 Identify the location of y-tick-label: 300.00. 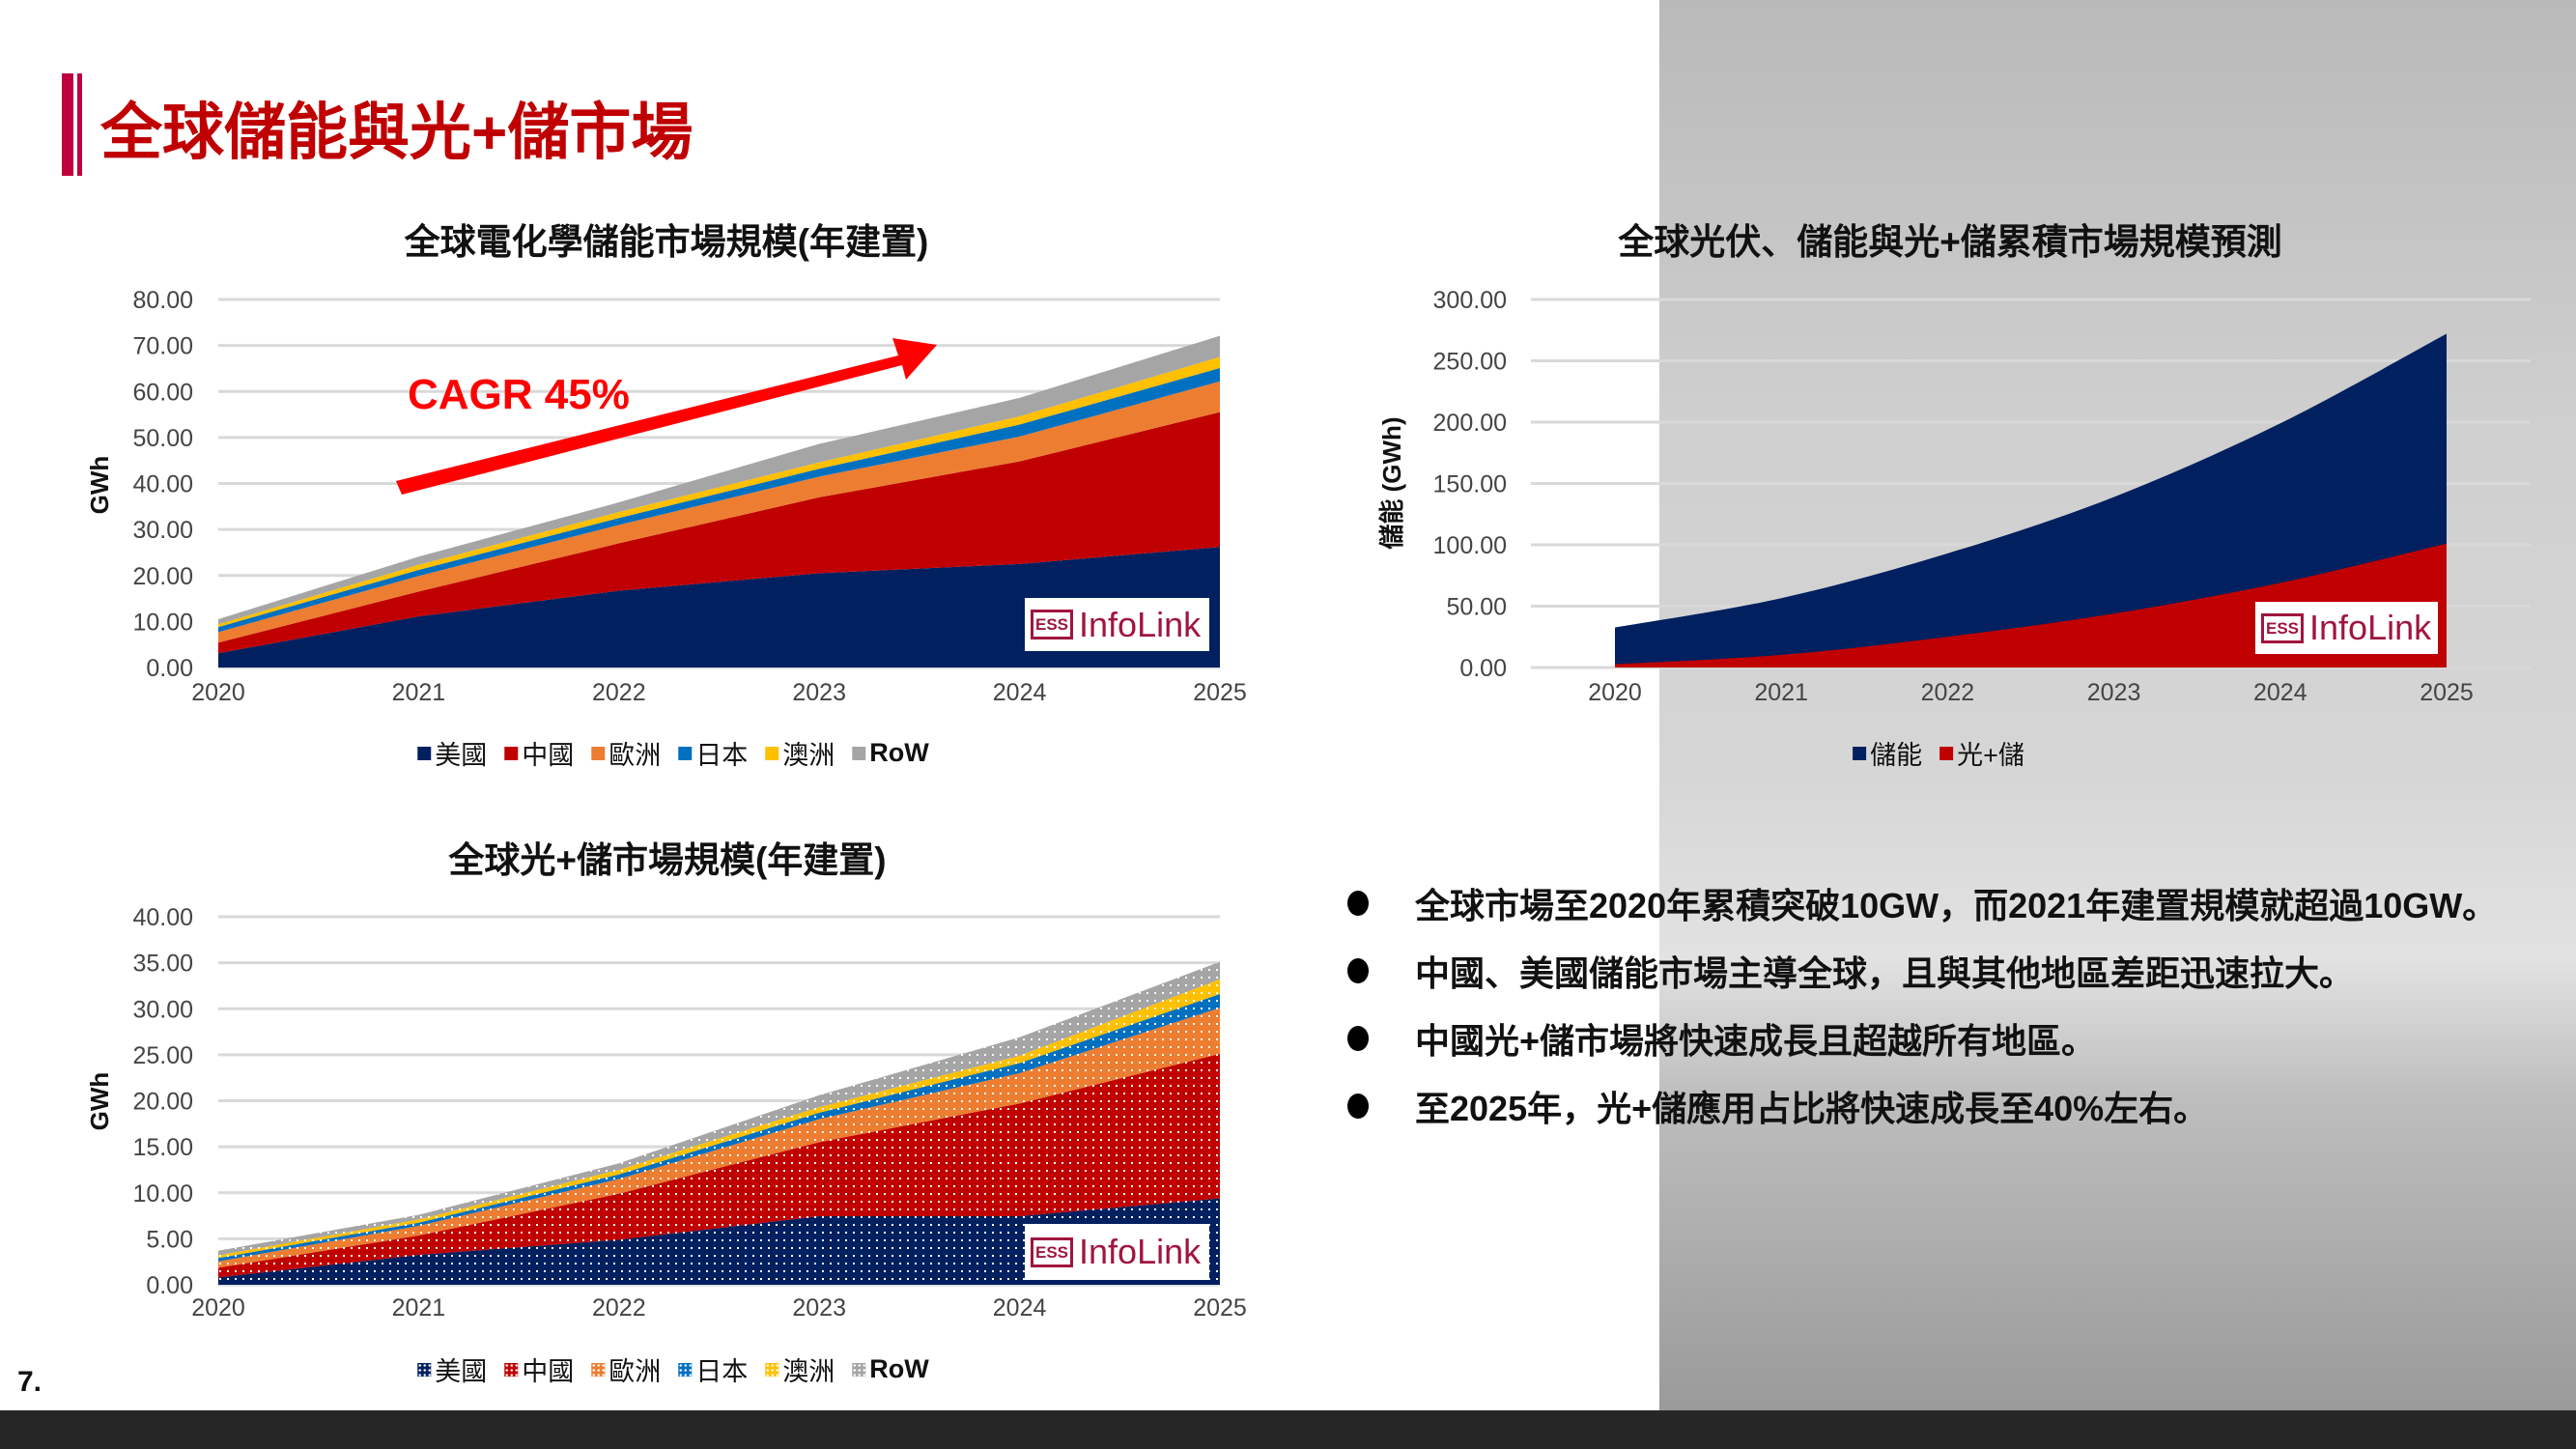
(1470, 300).